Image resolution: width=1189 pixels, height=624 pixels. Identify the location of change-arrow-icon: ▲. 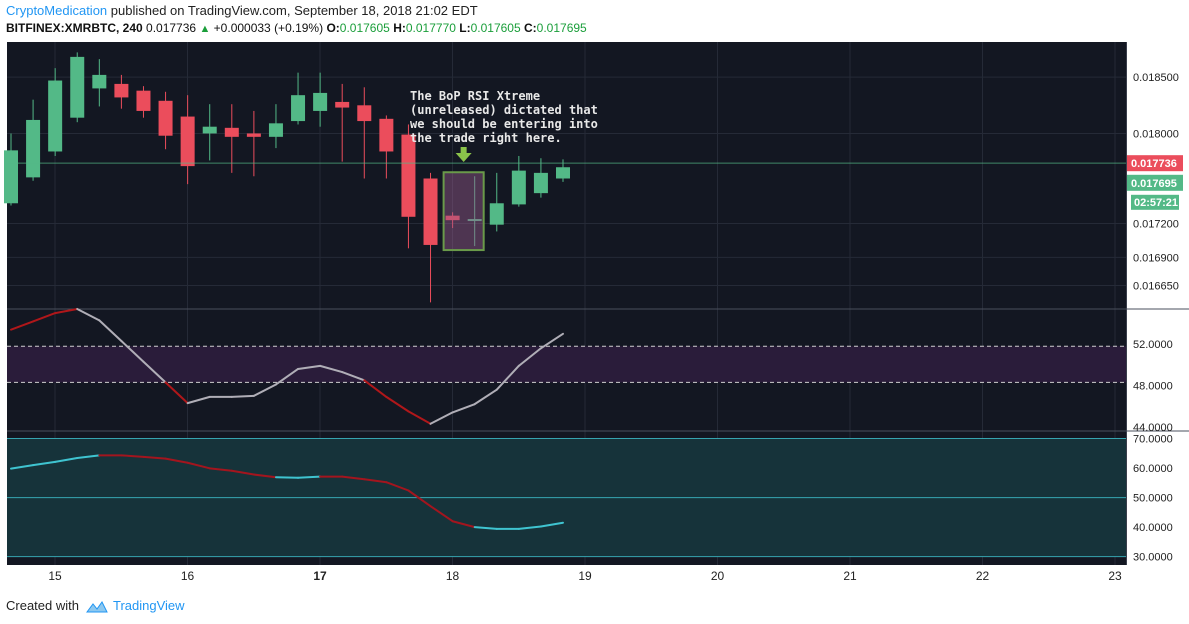
(205, 29).